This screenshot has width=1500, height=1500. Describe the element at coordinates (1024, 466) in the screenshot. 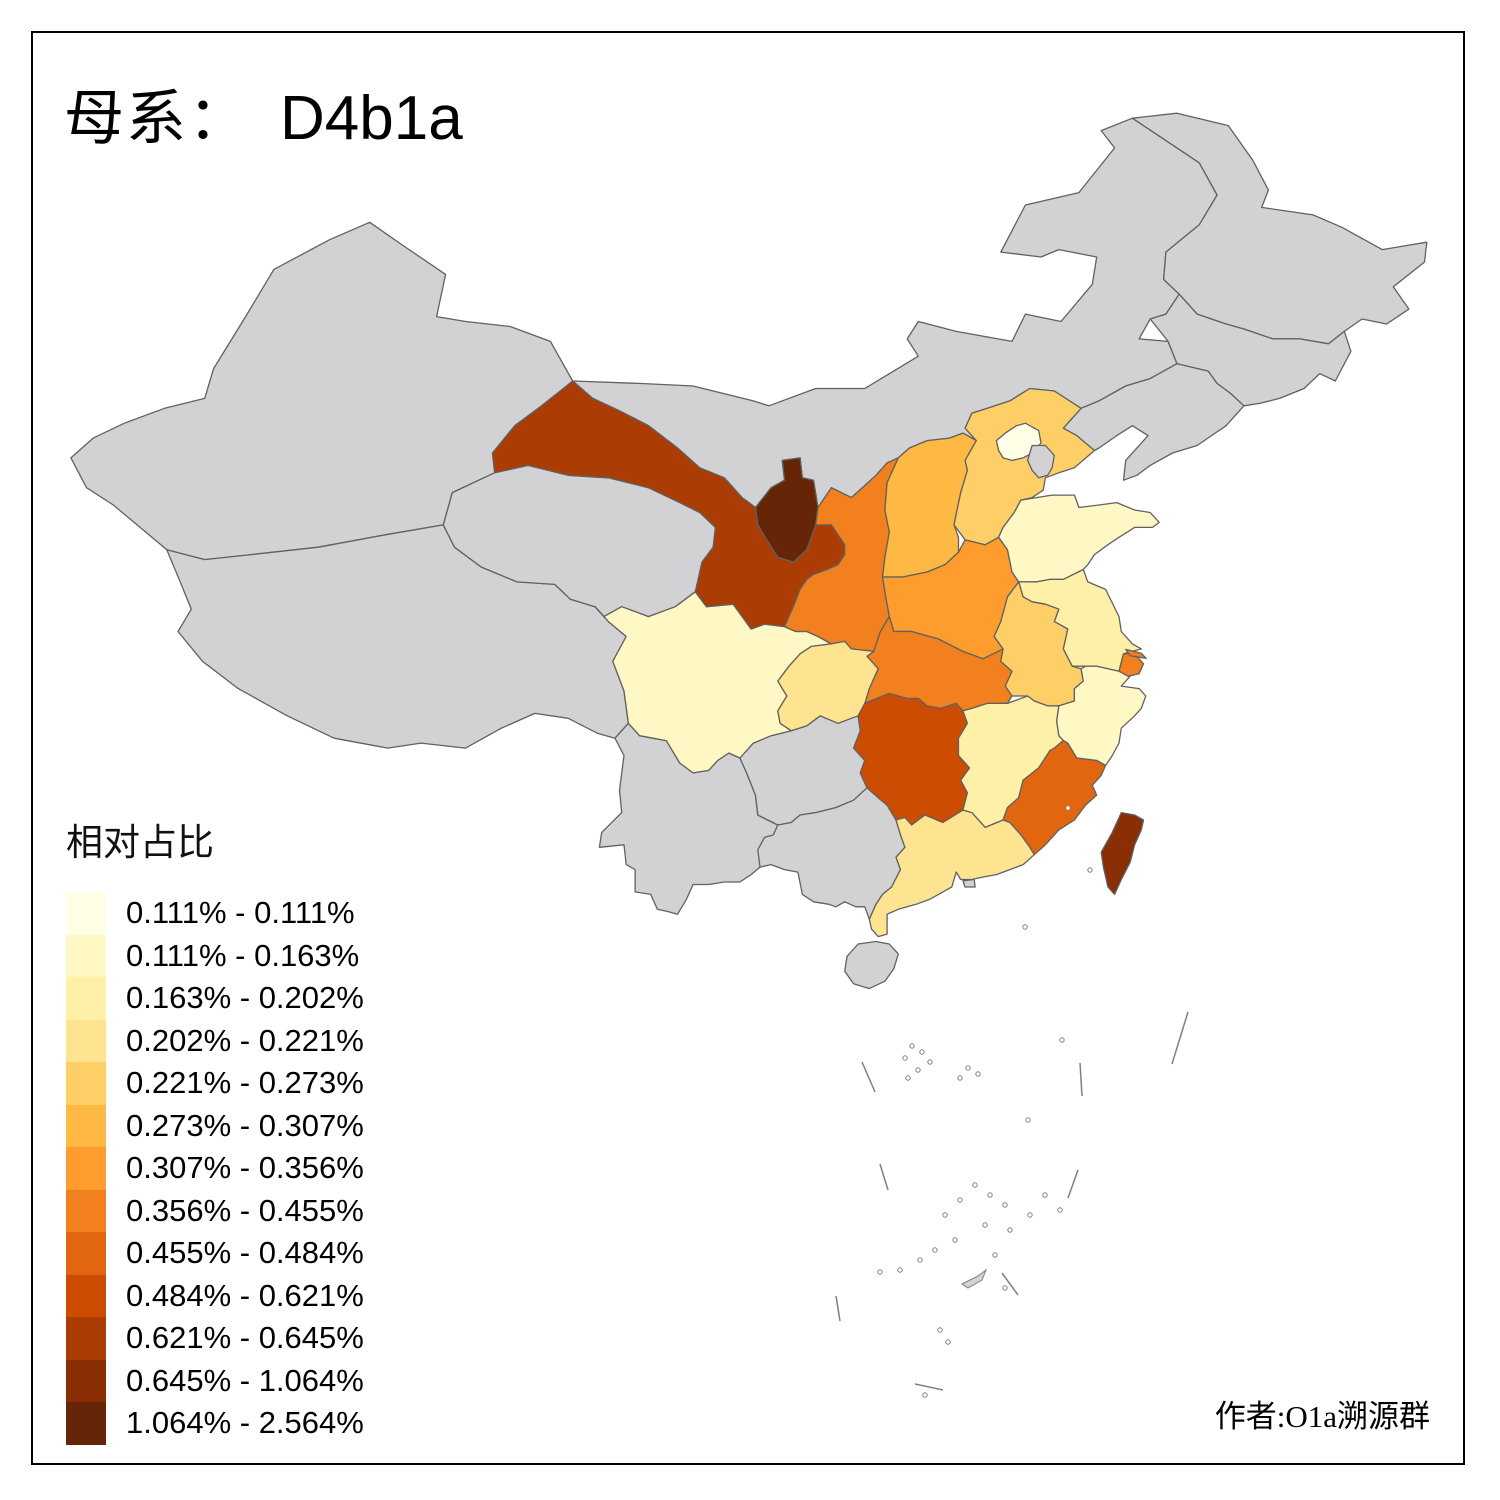

I see `province-hebei` at that location.